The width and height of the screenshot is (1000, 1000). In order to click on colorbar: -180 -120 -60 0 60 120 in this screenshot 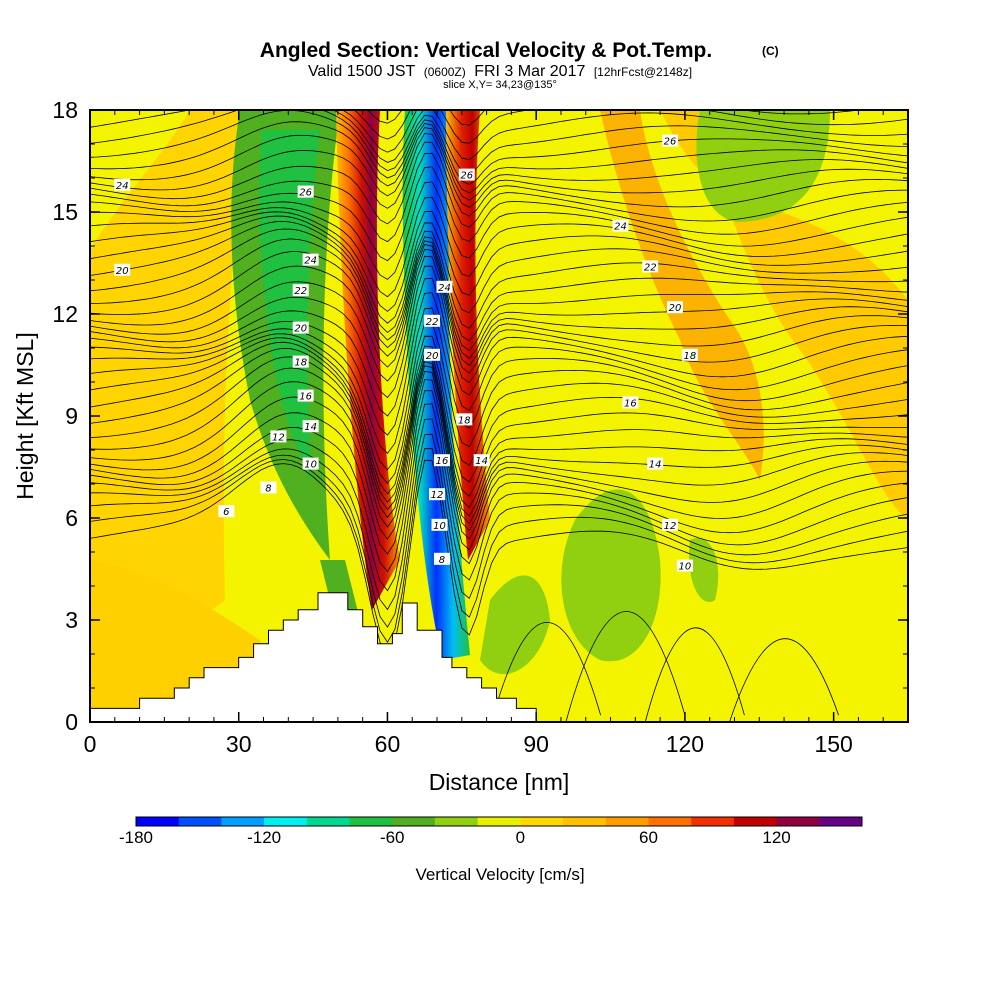, I will do `click(491, 831)`.